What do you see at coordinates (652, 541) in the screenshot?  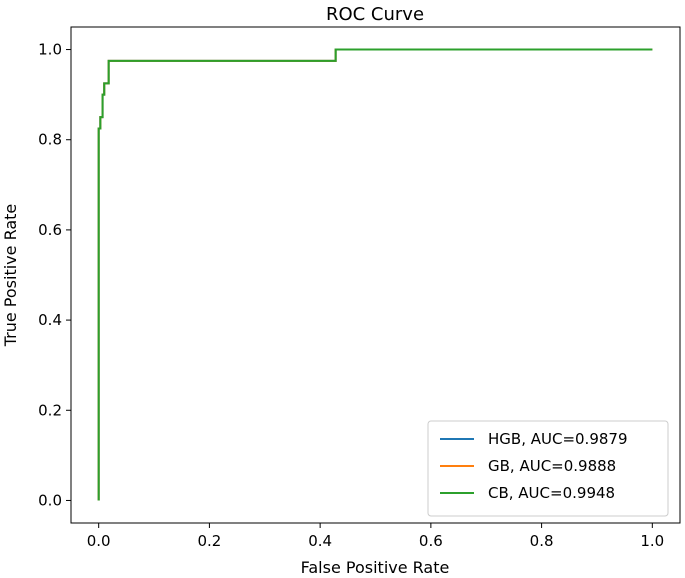 I see `x-tick-label: 1.0` at bounding box center [652, 541].